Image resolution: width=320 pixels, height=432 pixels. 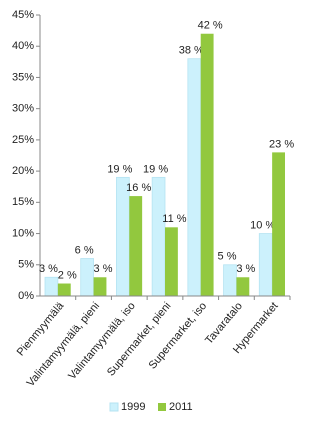 What do you see at coordinates (262, 225) in the screenshot?
I see `value-label: 10 %` at bounding box center [262, 225].